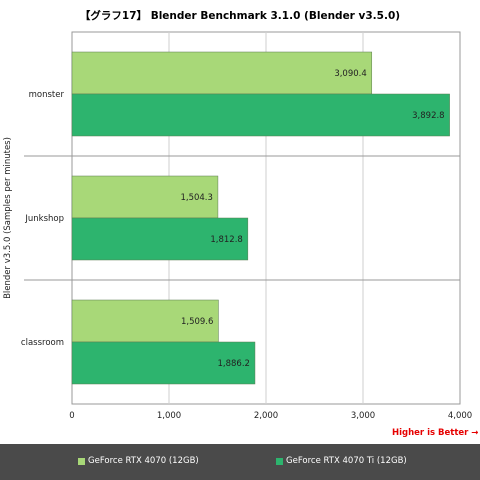 This screenshot has height=480, width=480. Describe the element at coordinates (350, 74) in the screenshot. I see `data-label: 3,090.4` at that location.